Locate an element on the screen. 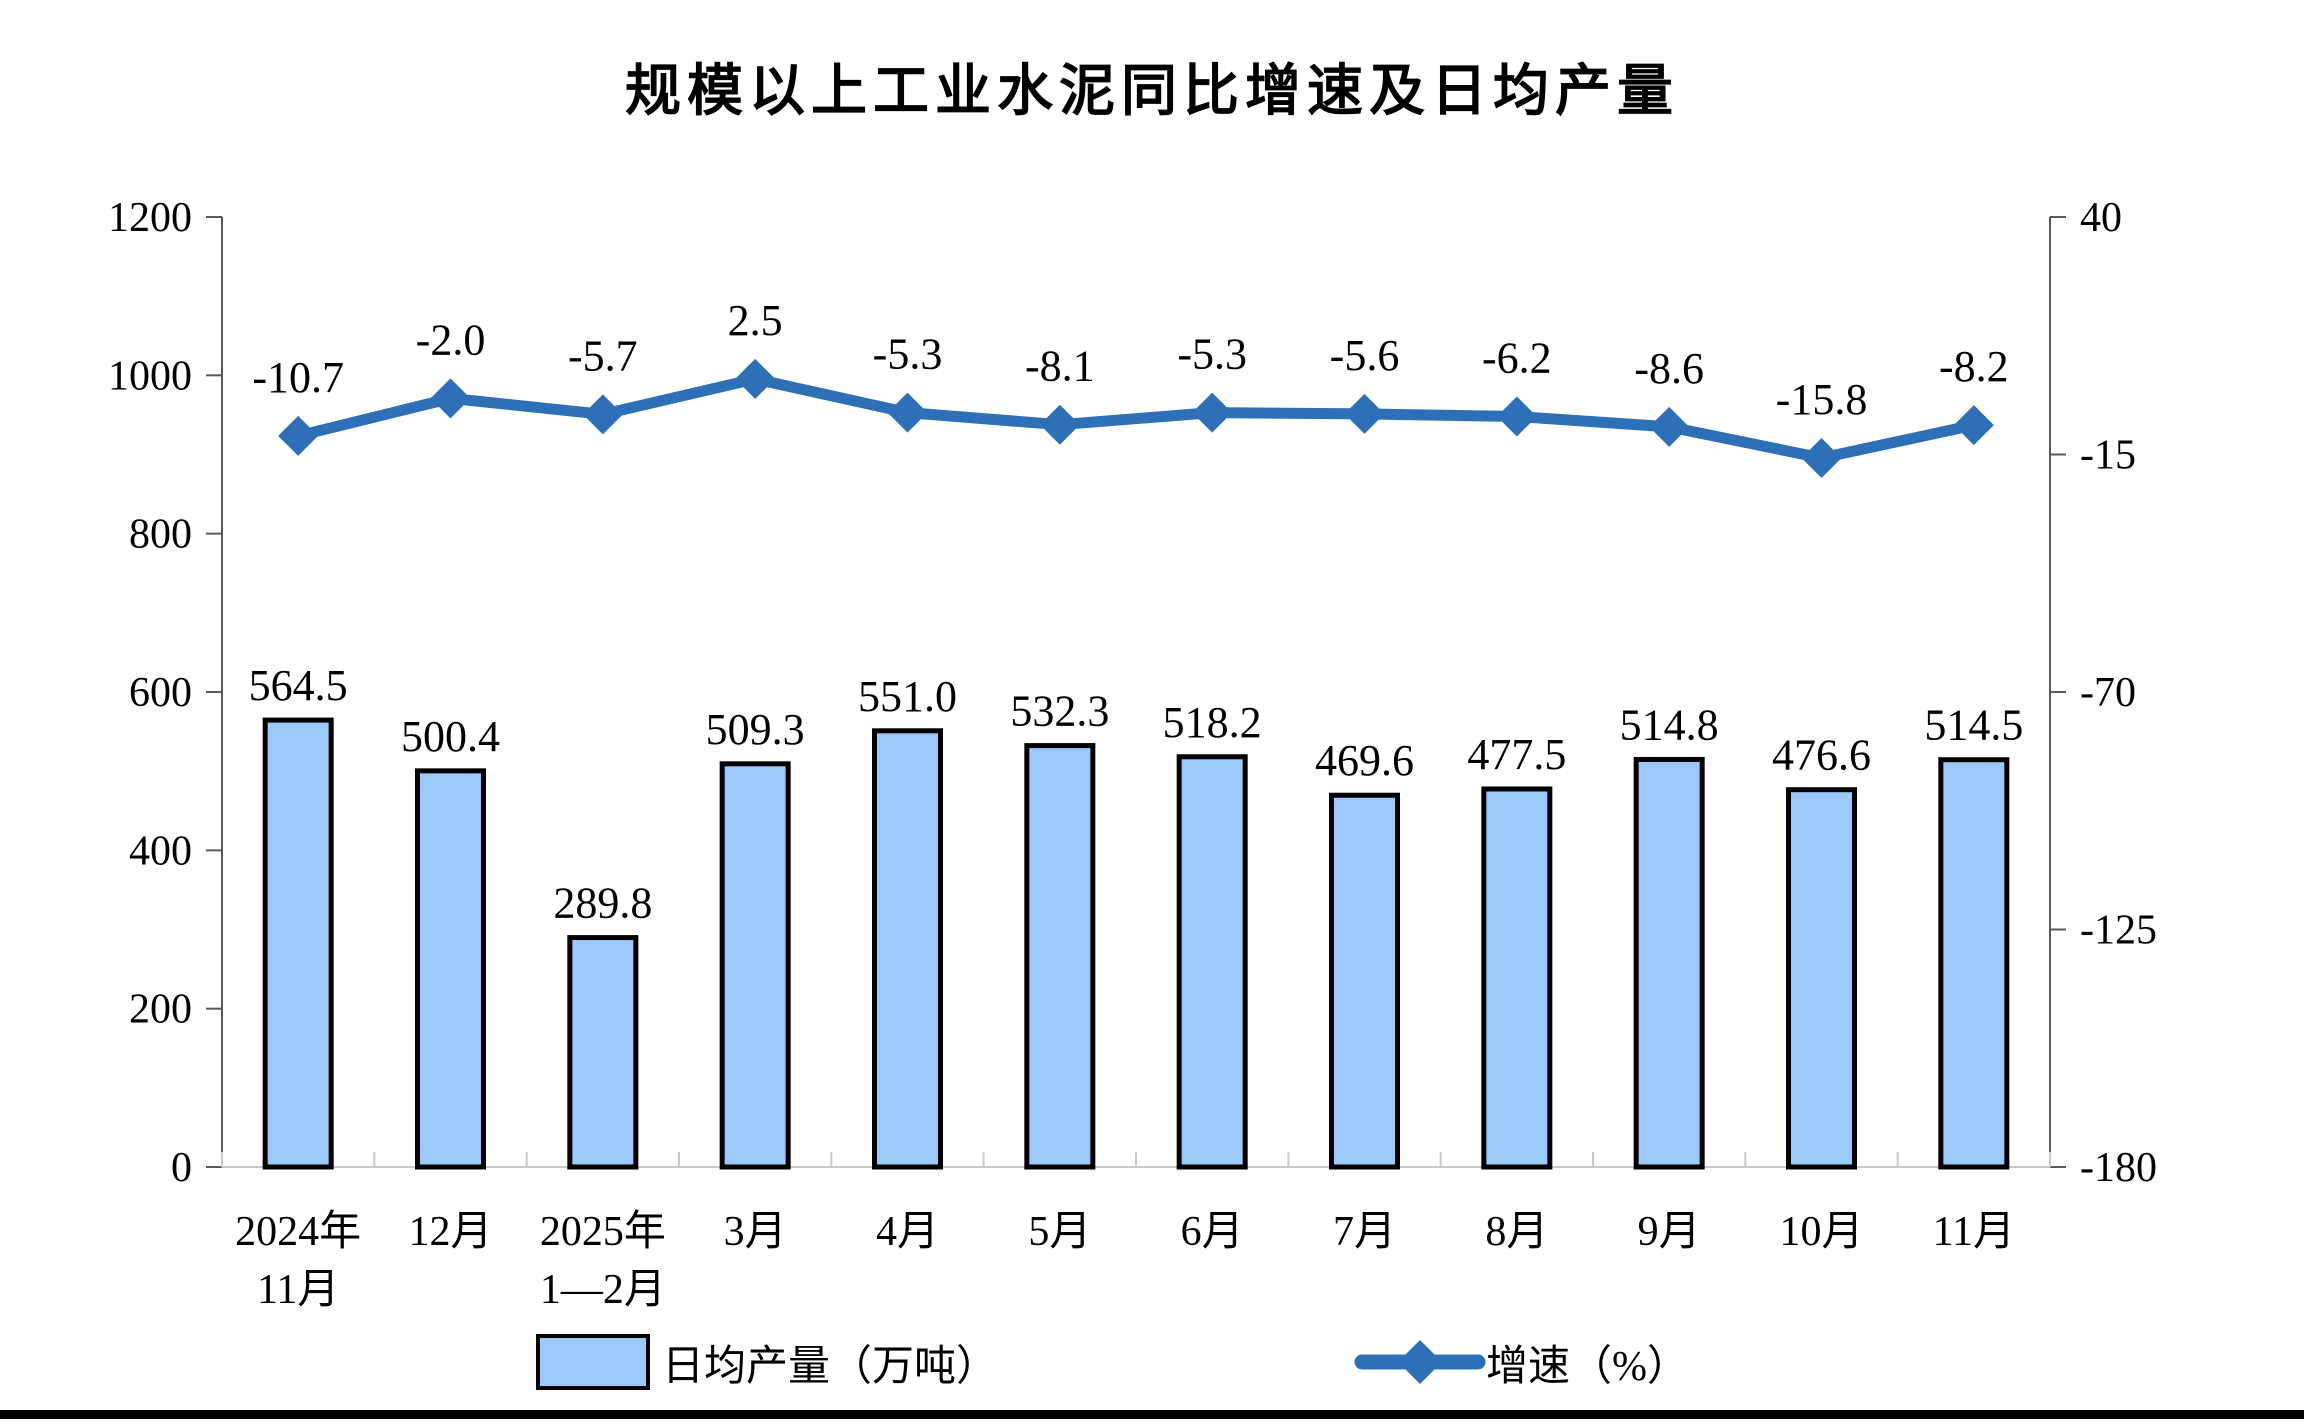 This screenshot has width=2304, height=1424. line-value-label: -8.2 is located at coordinates (1974, 366).